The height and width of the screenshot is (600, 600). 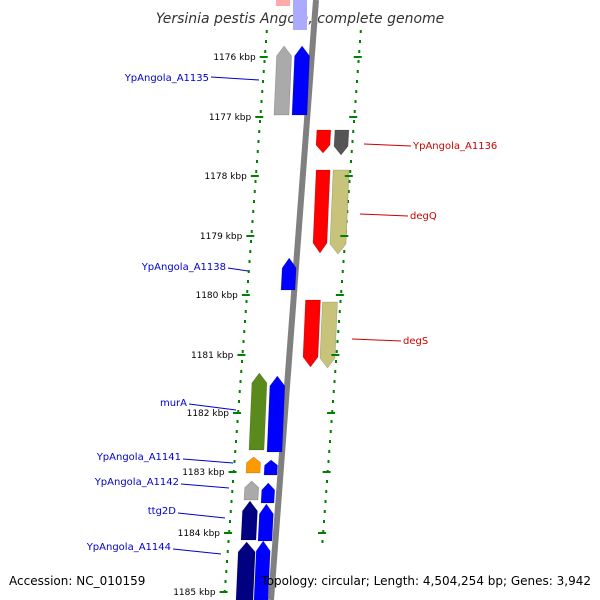 I want to click on gene-label: degS, so click(x=415, y=341).